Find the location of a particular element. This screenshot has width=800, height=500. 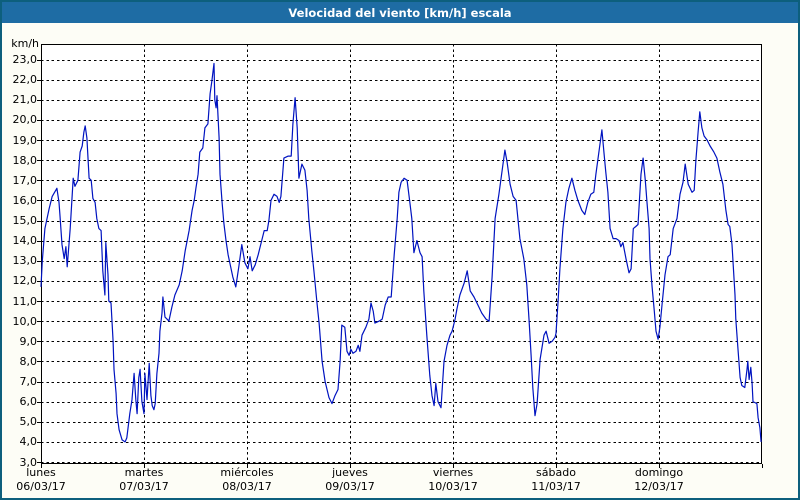

y-axis-tick-label: 20,0 is located at coordinates (25, 120).